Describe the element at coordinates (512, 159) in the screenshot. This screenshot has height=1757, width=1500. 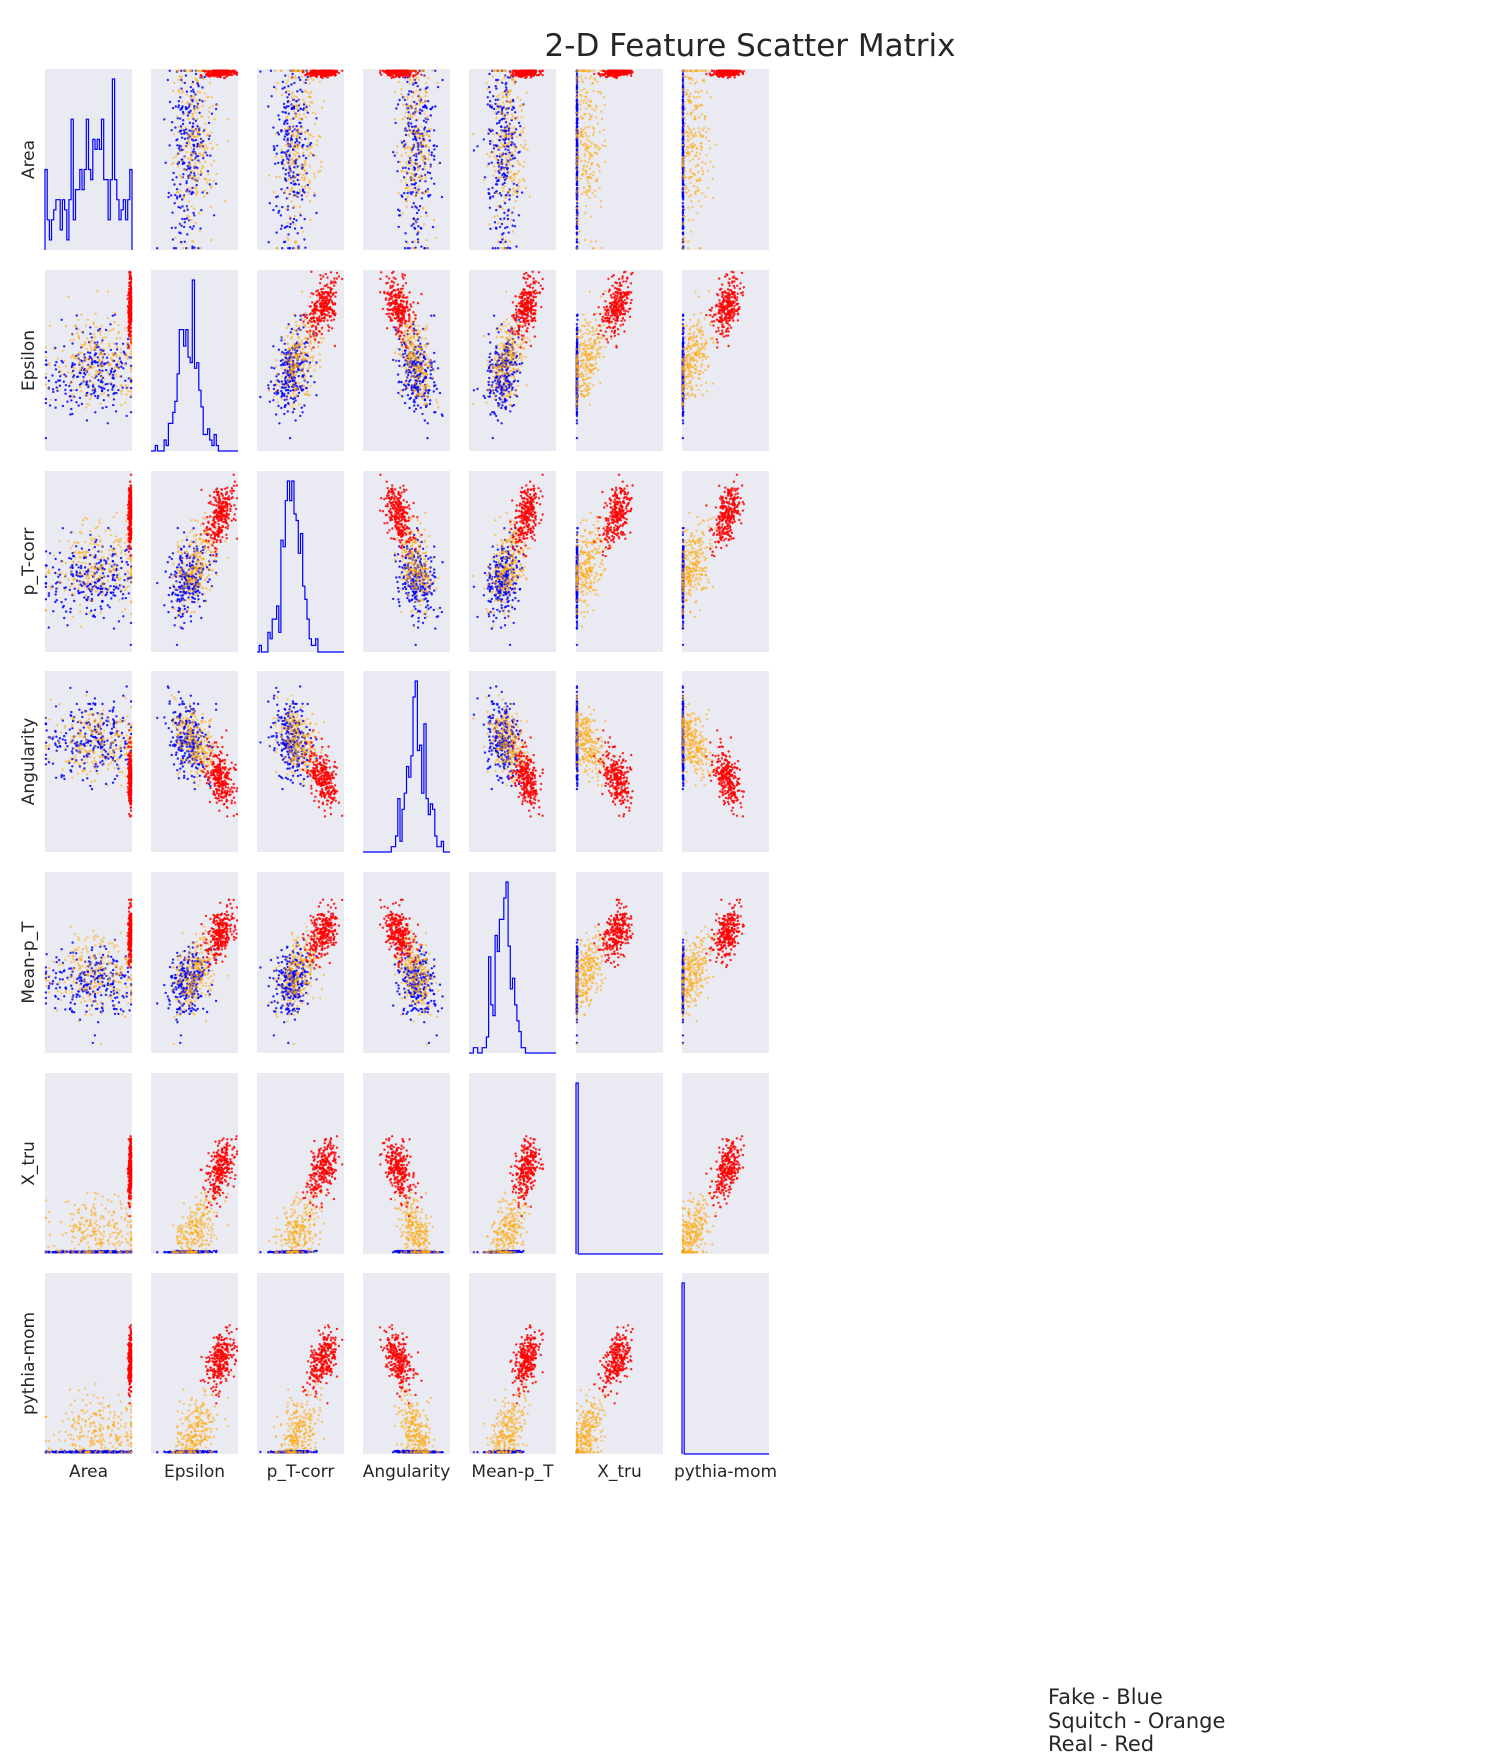
I see `panel-Area-vs-Mean-p_T` at that location.